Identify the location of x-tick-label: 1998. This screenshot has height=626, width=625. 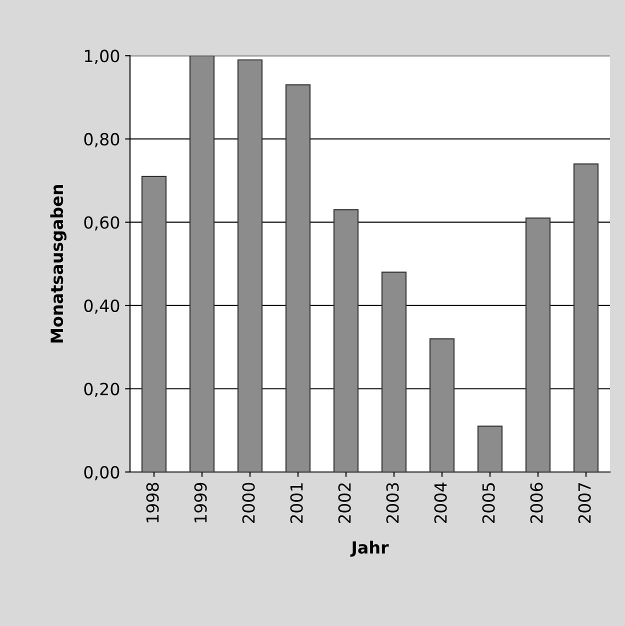
(152, 502).